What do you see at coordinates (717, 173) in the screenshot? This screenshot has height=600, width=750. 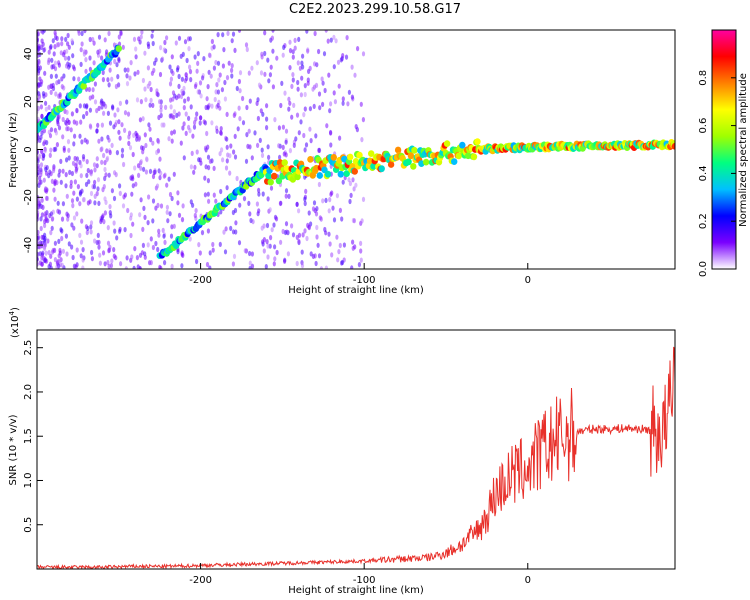 I see `colorbar-ticks: 0.0 0.2 0.4 0.6 0.8` at bounding box center [717, 173].